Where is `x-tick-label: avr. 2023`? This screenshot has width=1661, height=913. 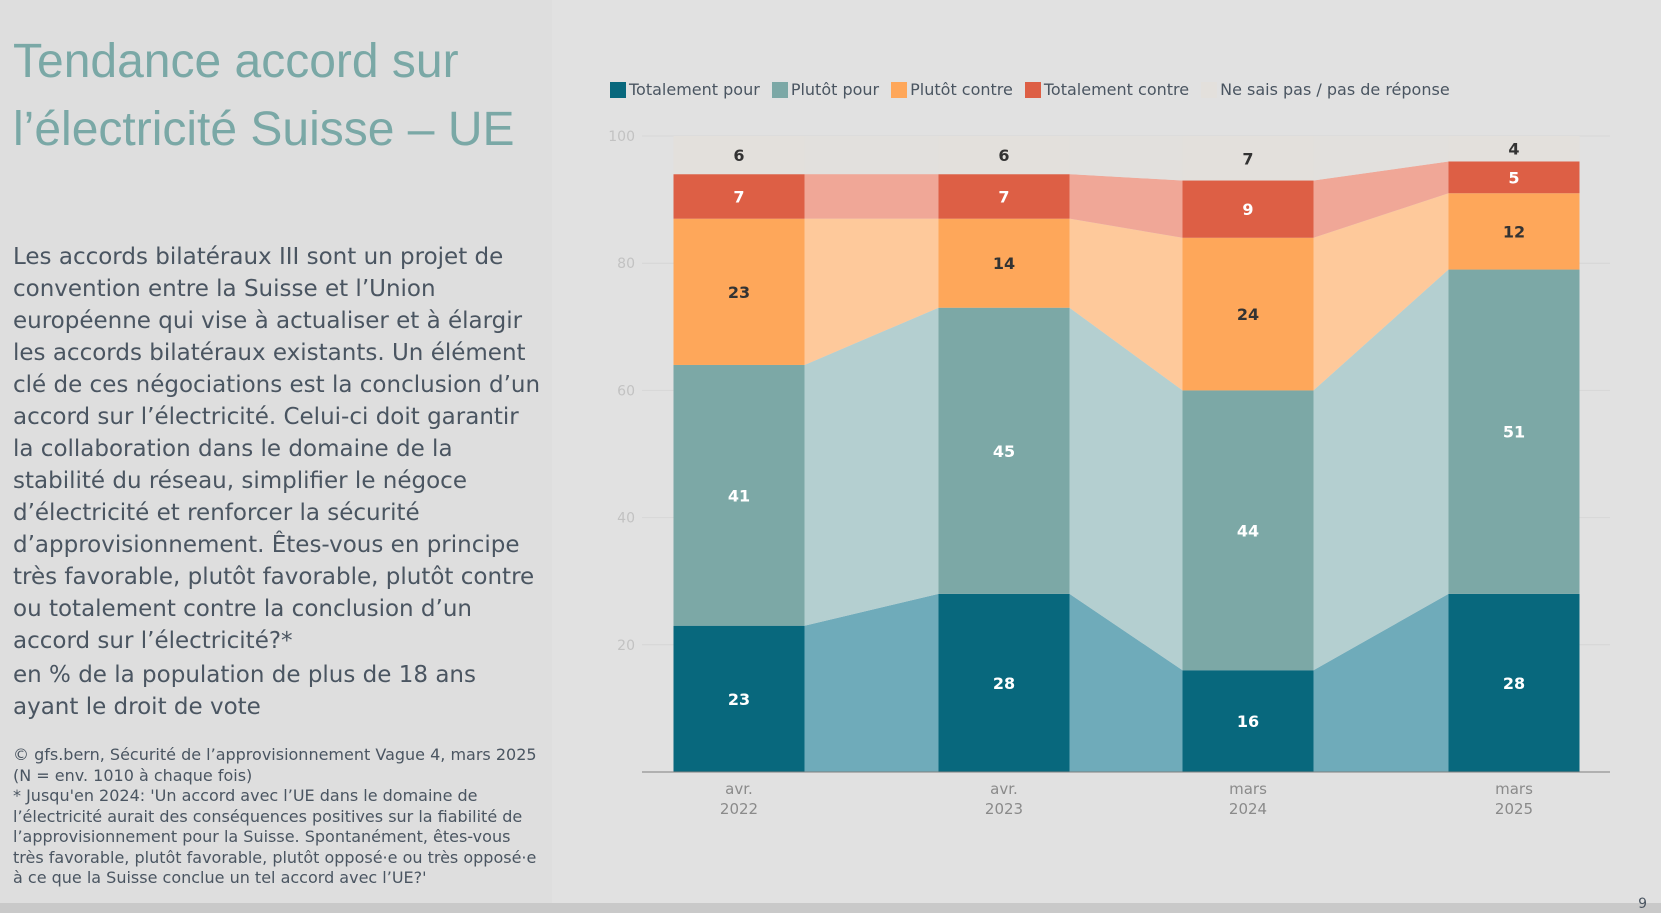 x-tick-label: avr. 2023 is located at coordinates (1004, 799).